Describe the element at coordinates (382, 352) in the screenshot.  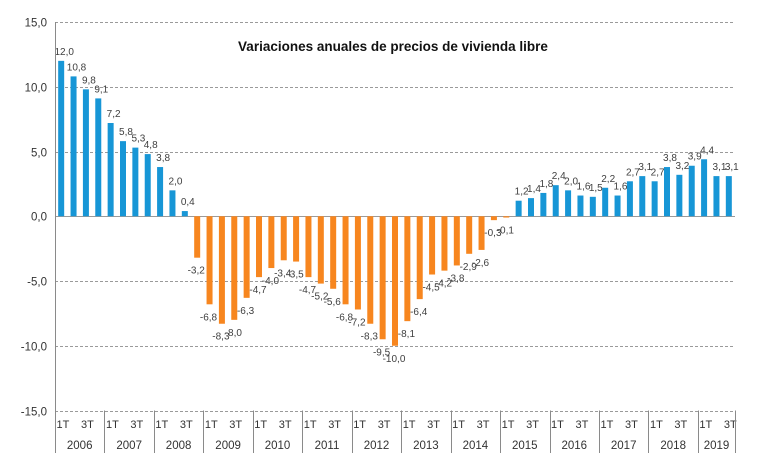
I see `data-label: -9,5` at that location.